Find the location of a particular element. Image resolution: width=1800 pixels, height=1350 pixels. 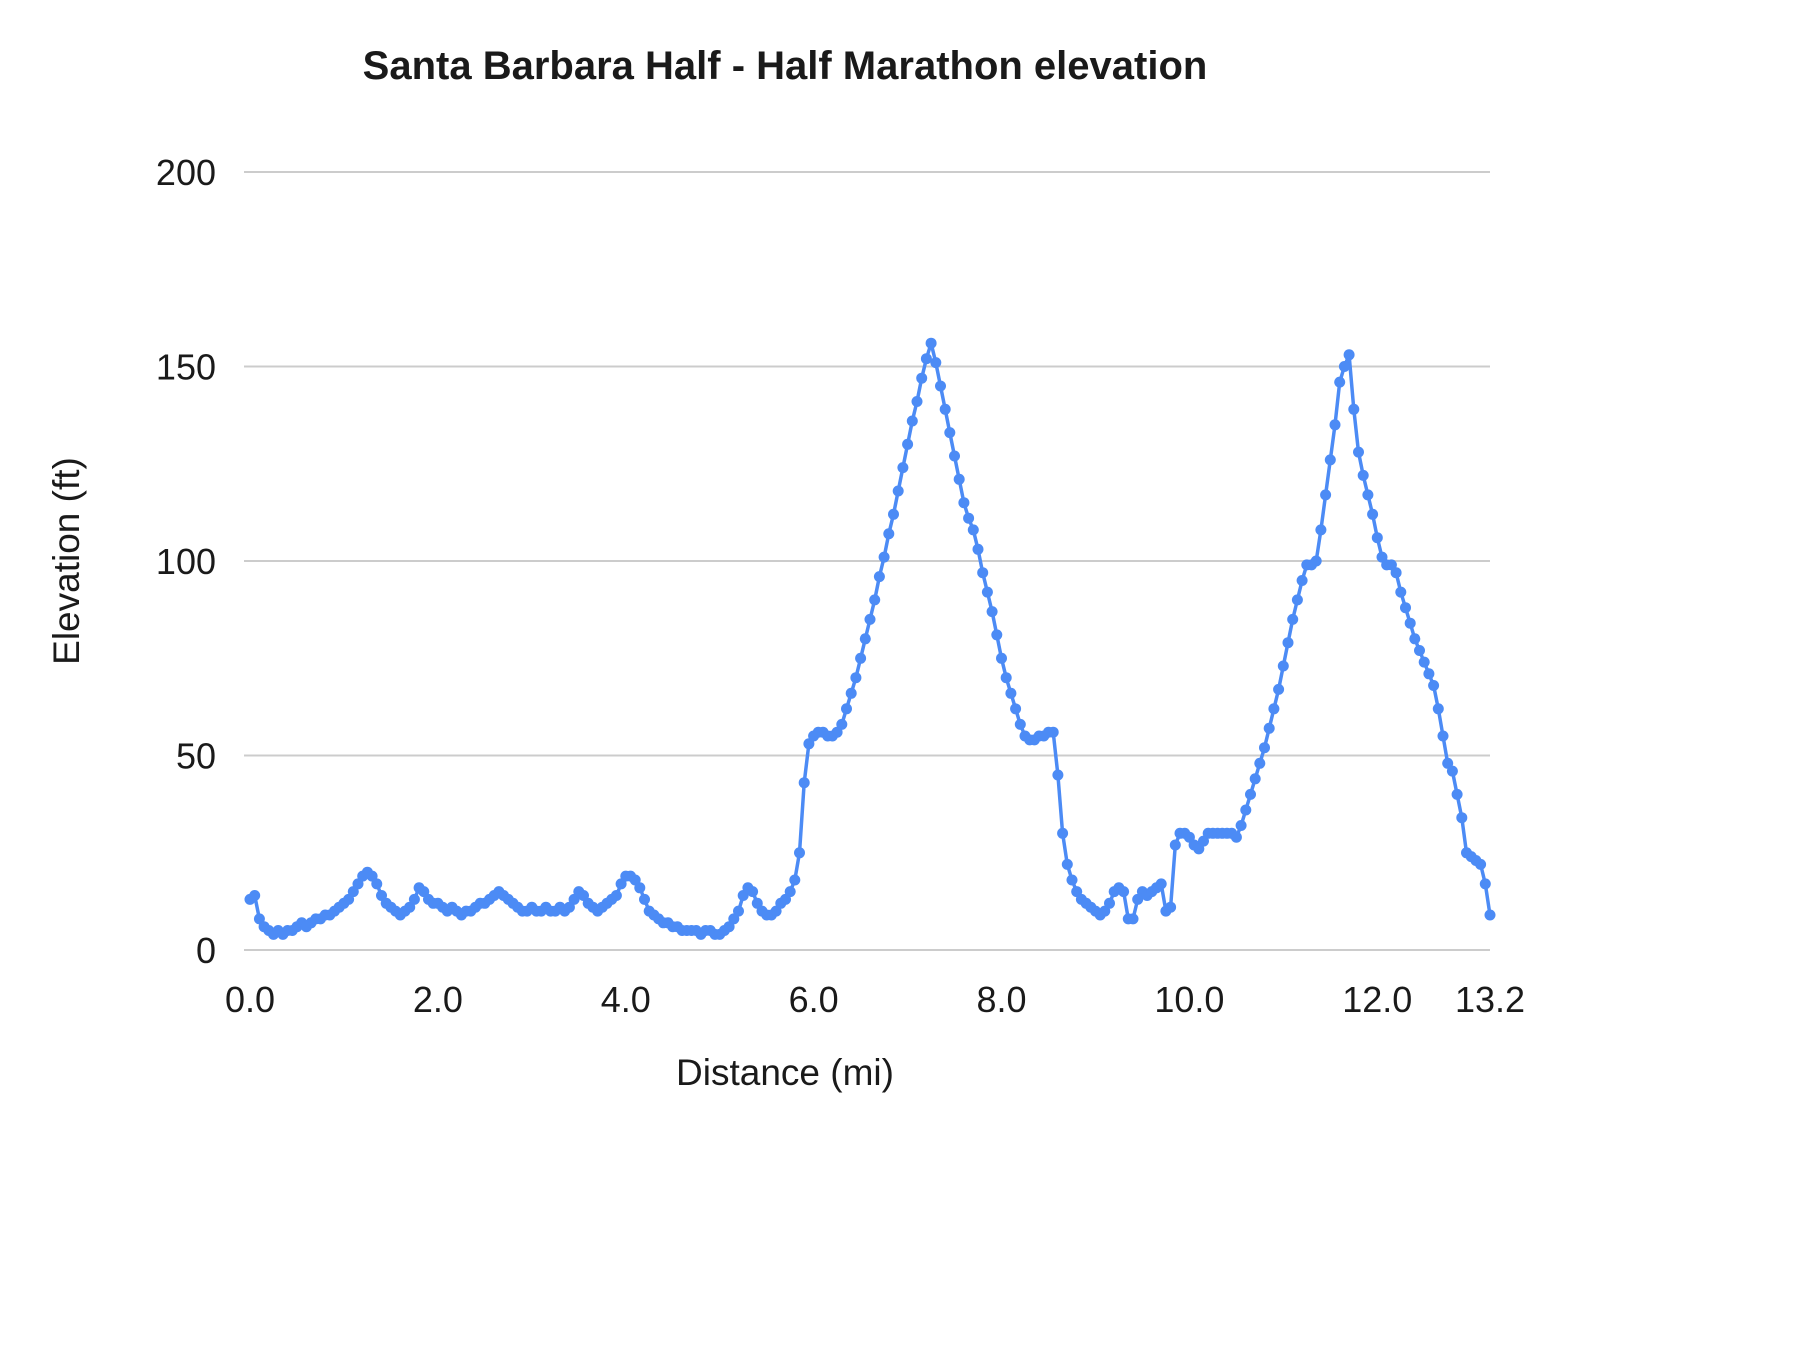

y-tick-label: 0 is located at coordinates (206, 950).